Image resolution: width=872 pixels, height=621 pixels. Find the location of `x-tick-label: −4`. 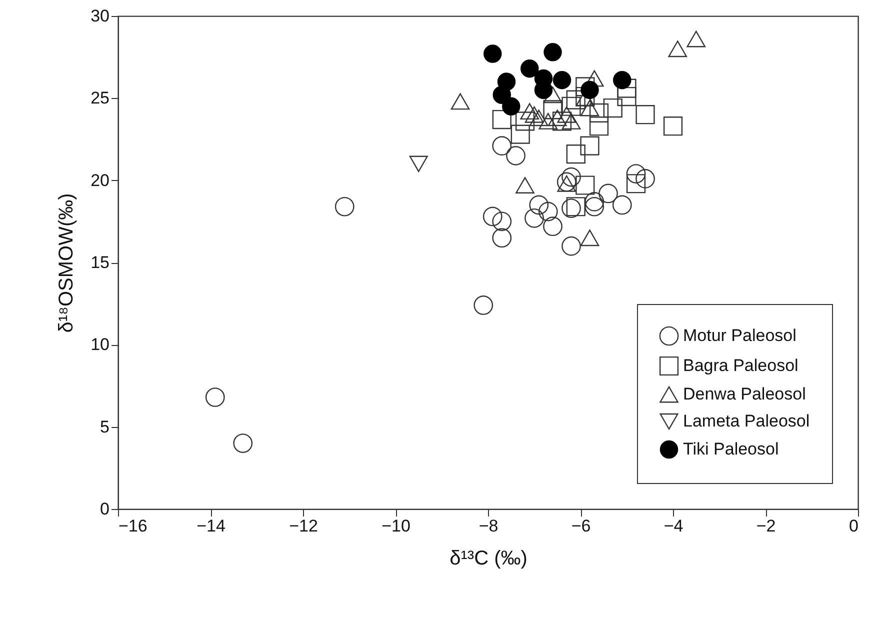

x-tick-label: −4 is located at coordinates (674, 526).